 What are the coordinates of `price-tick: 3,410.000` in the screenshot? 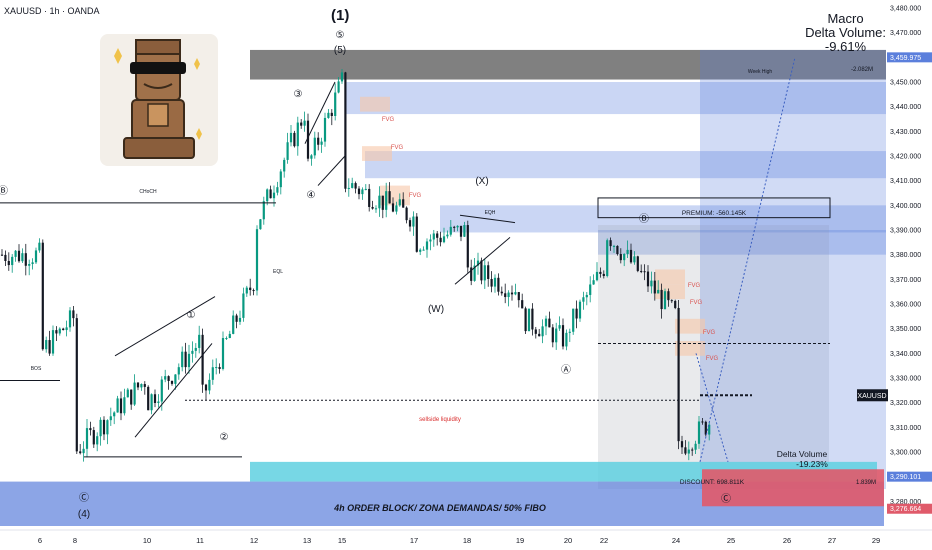 It's located at (905, 181).